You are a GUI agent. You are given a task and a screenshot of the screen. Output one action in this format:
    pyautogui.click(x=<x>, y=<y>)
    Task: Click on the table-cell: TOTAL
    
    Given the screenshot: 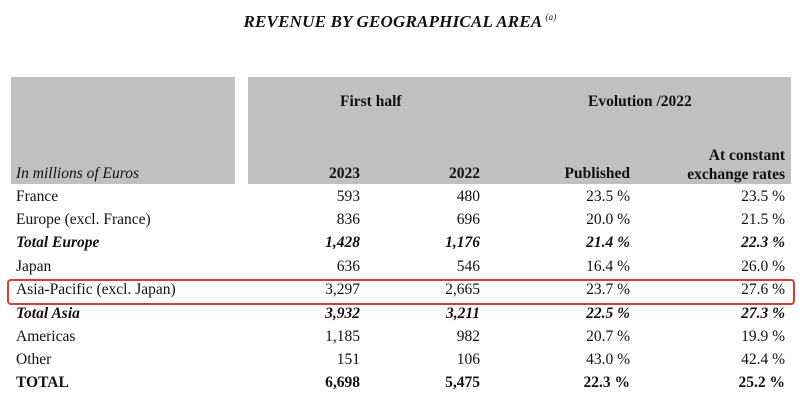 What is the action you would take?
    pyautogui.click(x=42, y=382)
    